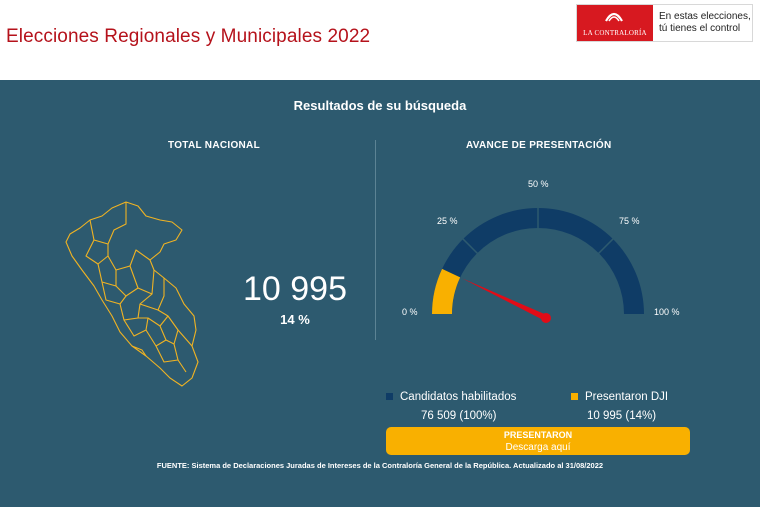 The image size is (760, 507). Describe the element at coordinates (380, 105) in the screenshot. I see `results-title: Resultados de su búsqueda` at that location.